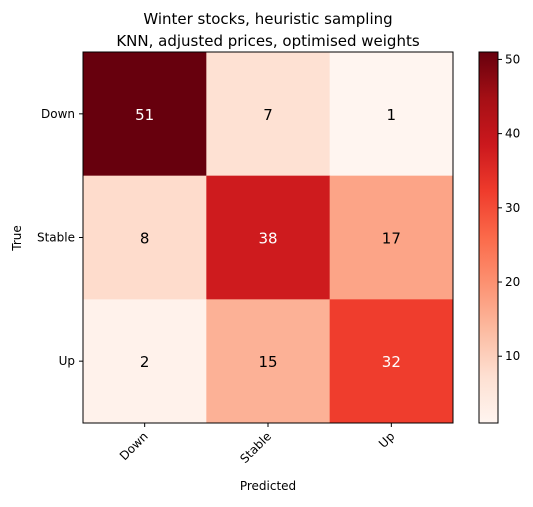 This screenshot has width=533, height=507. Describe the element at coordinates (488, 237) in the screenshot. I see `colorbar` at that location.